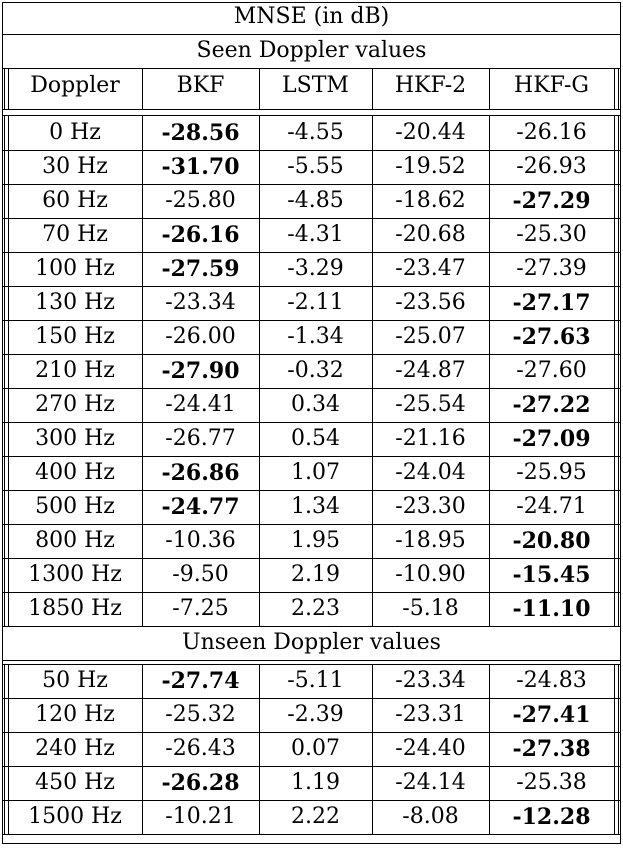 The width and height of the screenshot is (623, 848). I want to click on doppler-cell: 1300 Hz, so click(75, 574).